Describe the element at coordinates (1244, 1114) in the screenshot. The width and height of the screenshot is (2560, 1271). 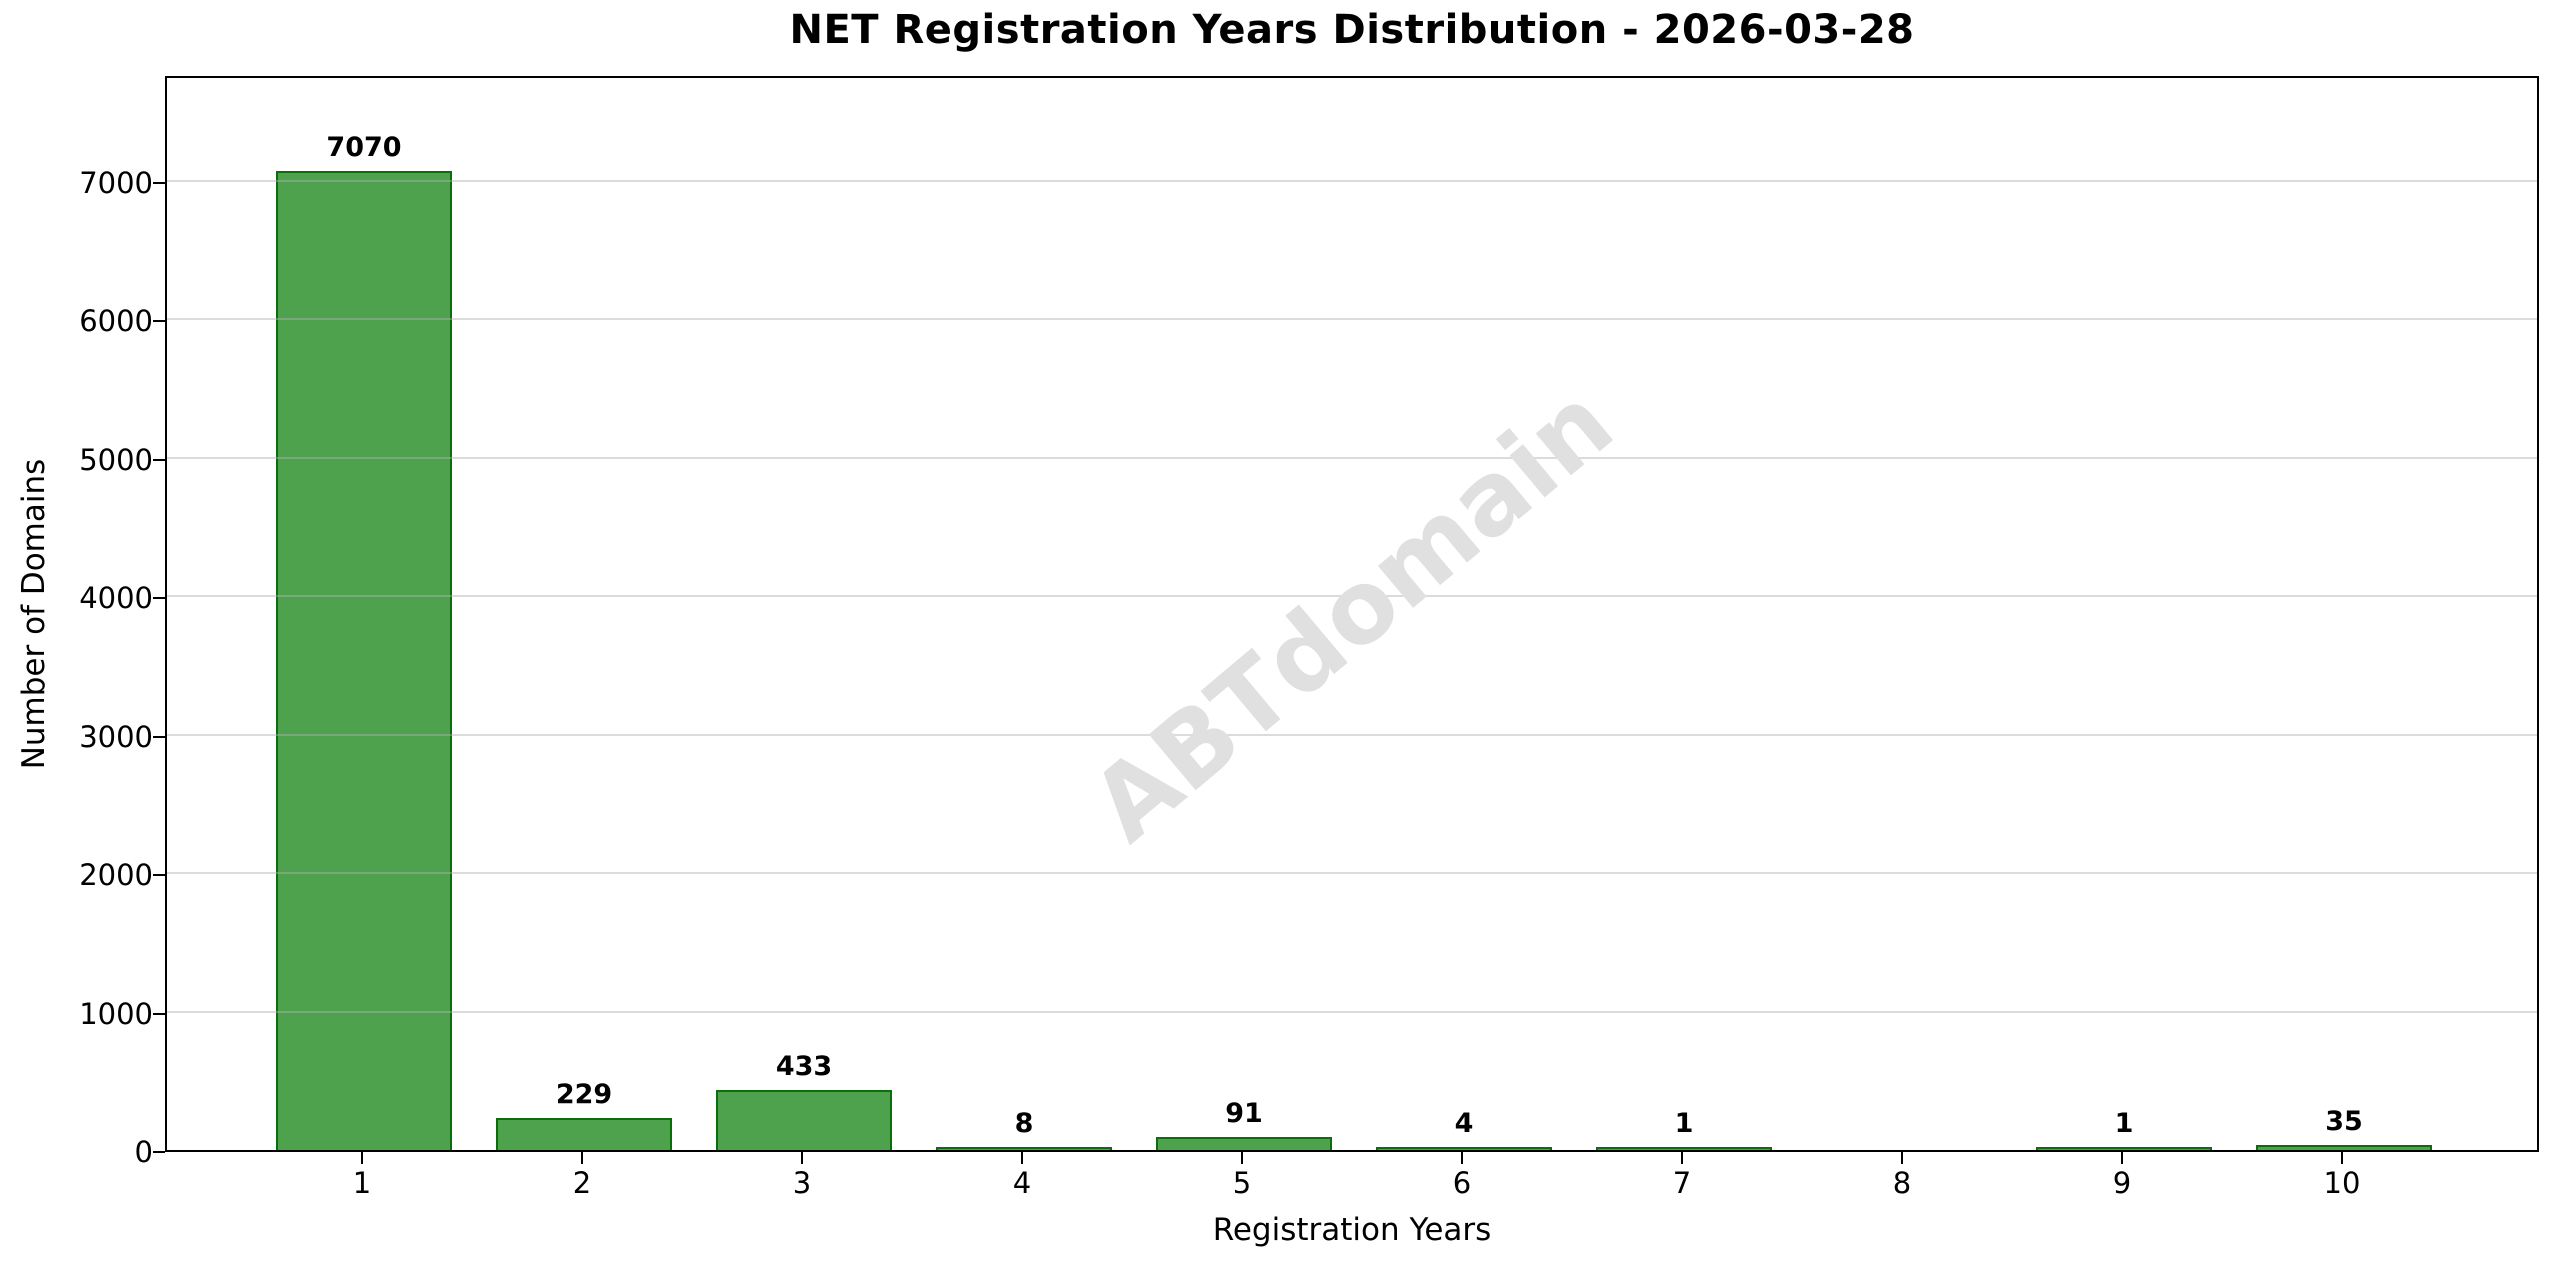
I see `bar-value-label: 91` at that location.